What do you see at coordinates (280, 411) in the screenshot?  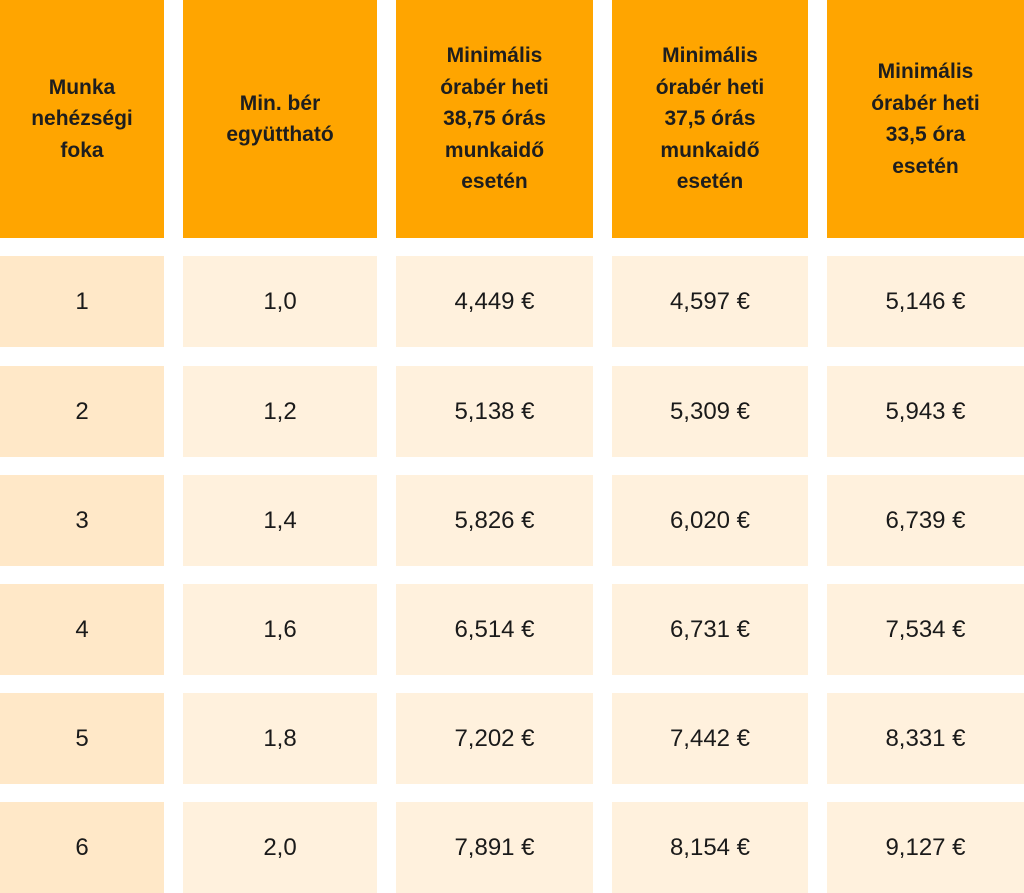 I see `cell-coefficient: 1,2` at bounding box center [280, 411].